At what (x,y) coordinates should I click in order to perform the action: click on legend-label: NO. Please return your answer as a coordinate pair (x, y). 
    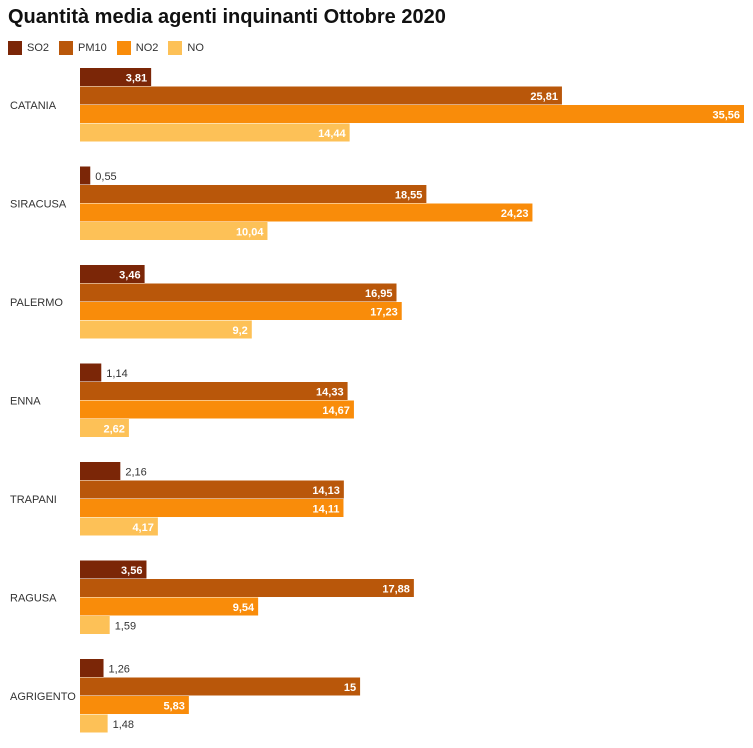
    Looking at the image, I should click on (195, 48).